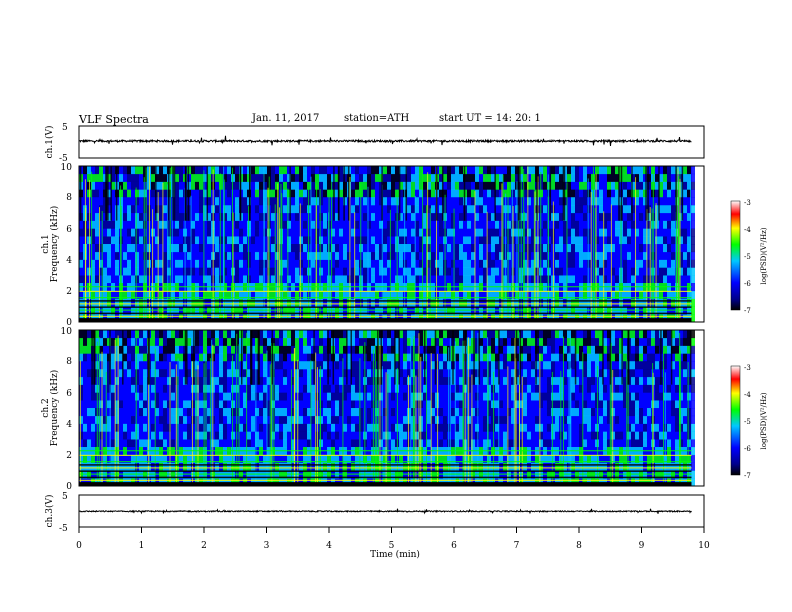 This screenshot has height=612, width=792. What do you see at coordinates (69, 261) in the screenshot?
I see `ch1-ytick-4: 4` at bounding box center [69, 261].